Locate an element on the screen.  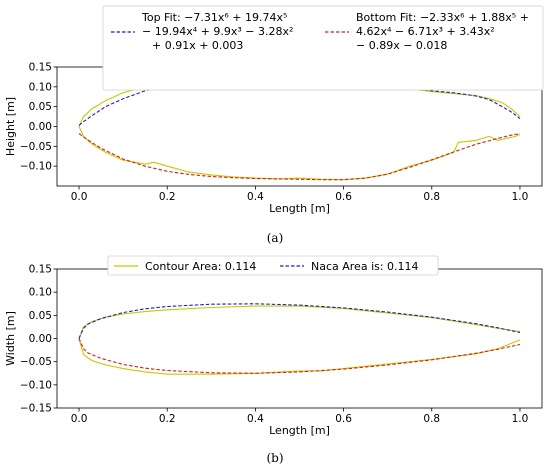
y-tick-label: −0.15 is located at coordinates (36, 409).